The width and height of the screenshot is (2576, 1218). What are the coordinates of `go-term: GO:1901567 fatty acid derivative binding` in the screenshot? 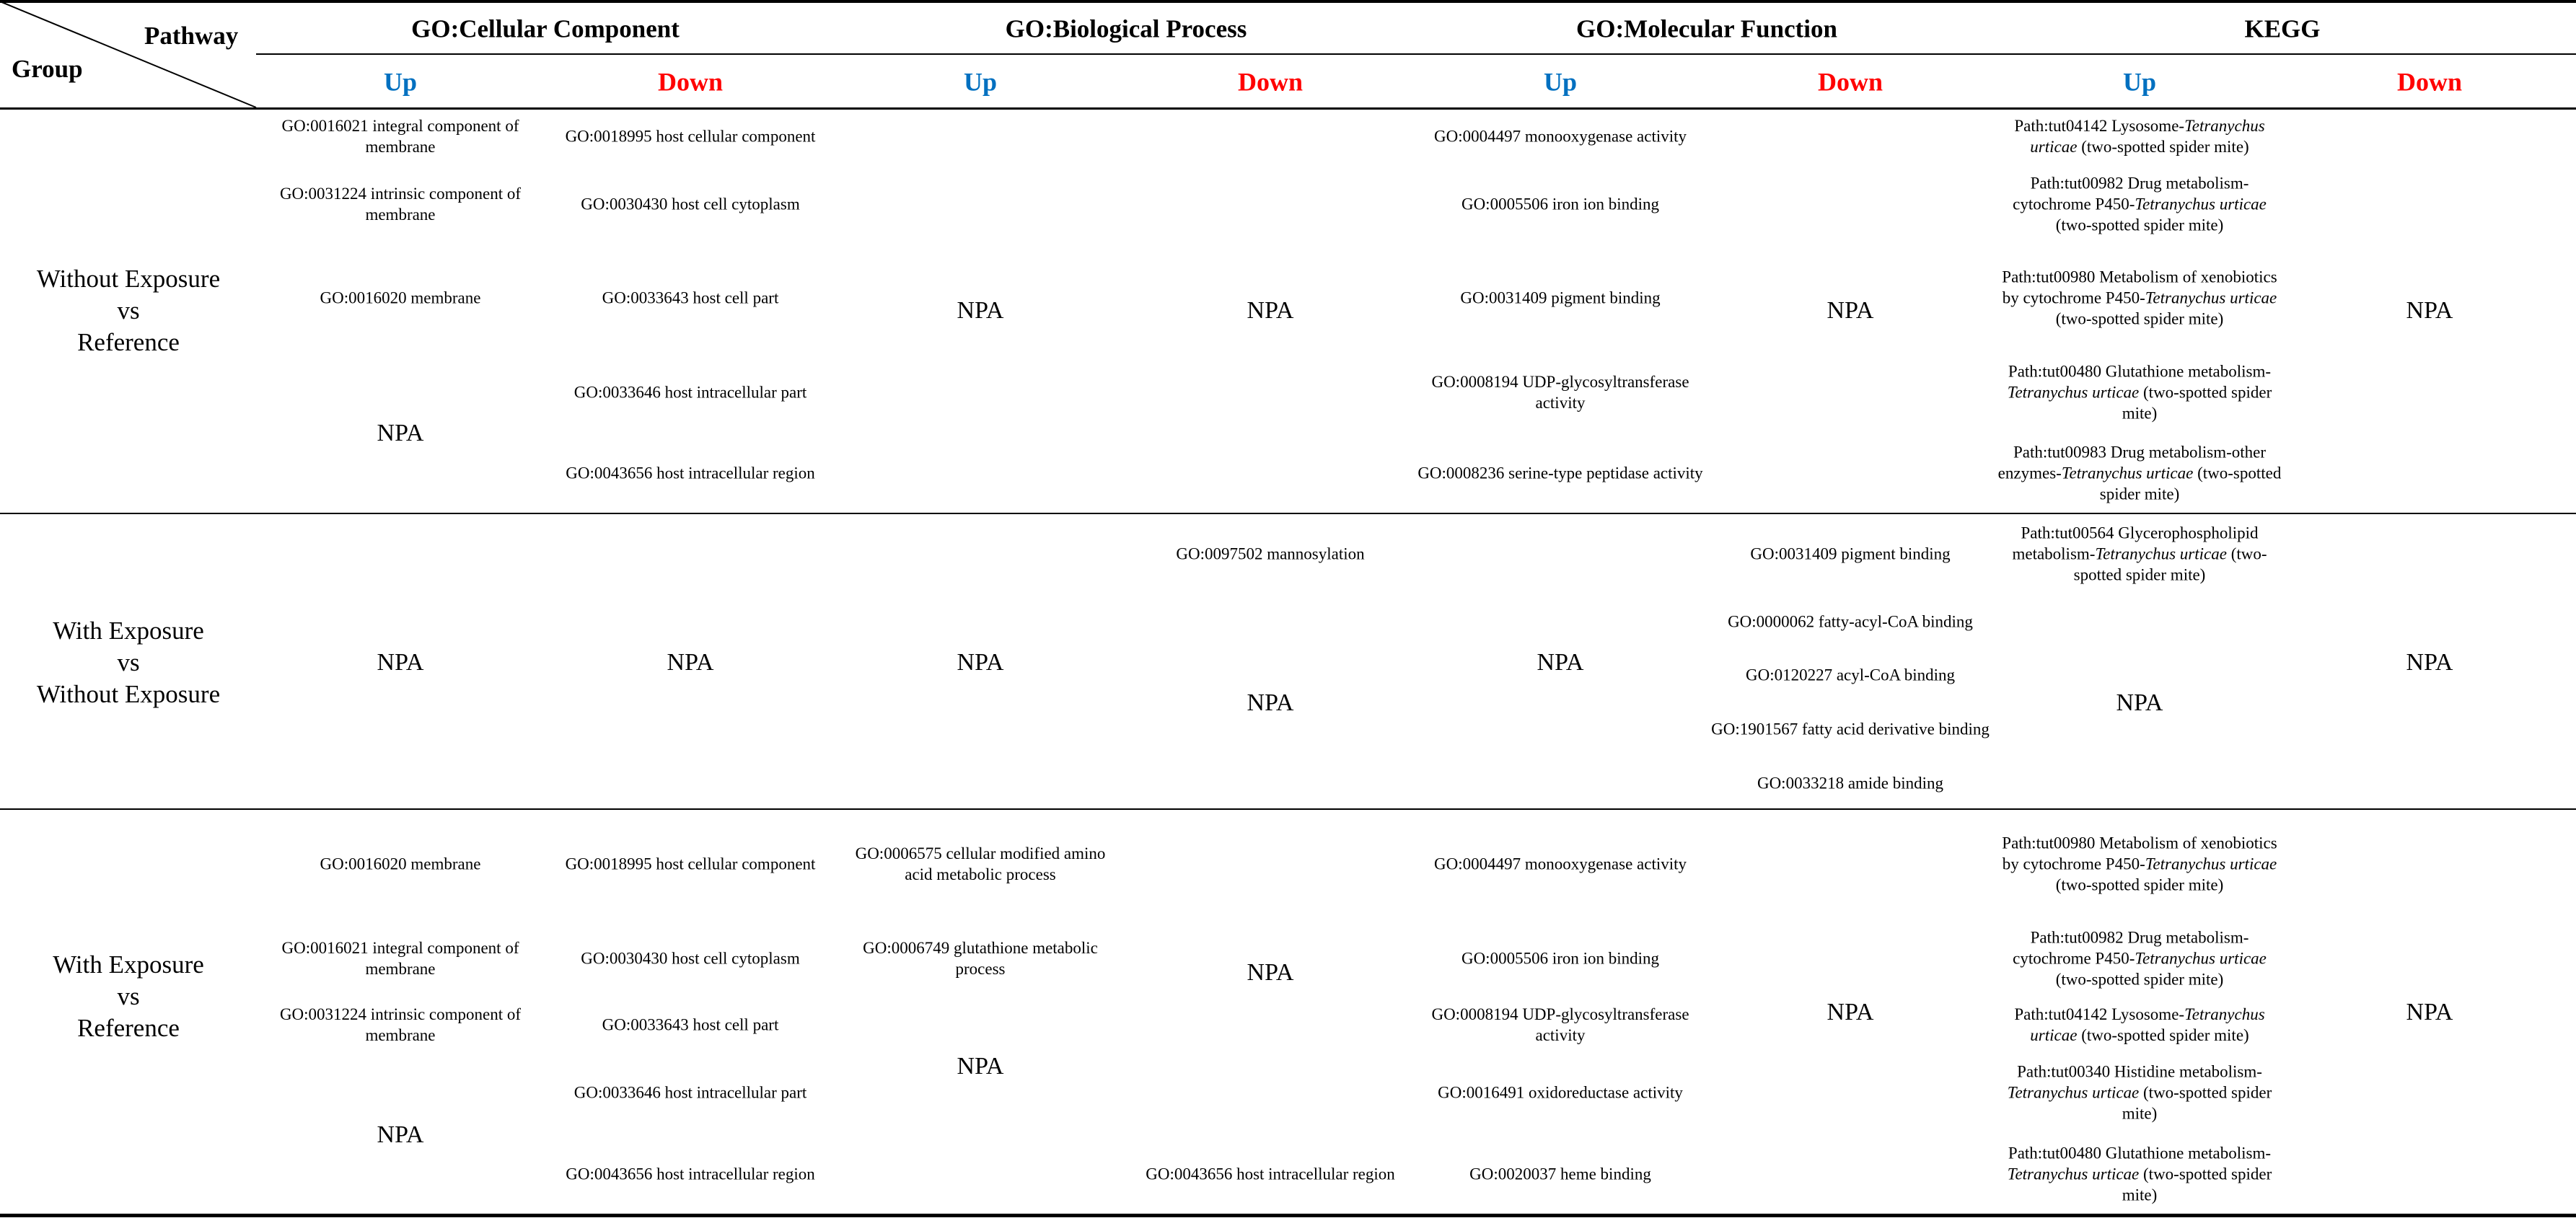 It's located at (1850, 729).